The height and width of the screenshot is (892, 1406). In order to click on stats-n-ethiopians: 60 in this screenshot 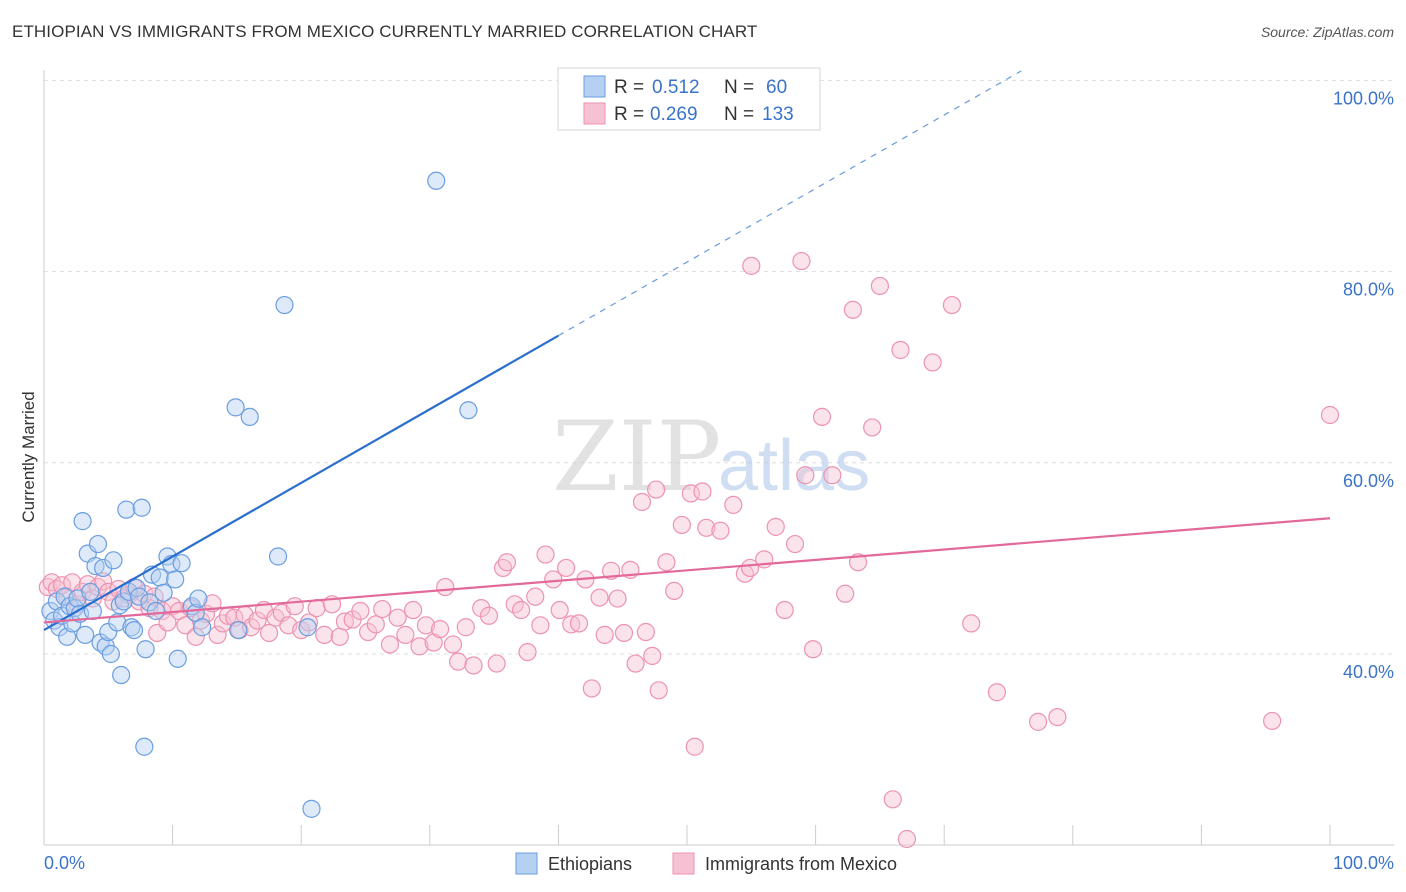, I will do `click(776, 87)`.